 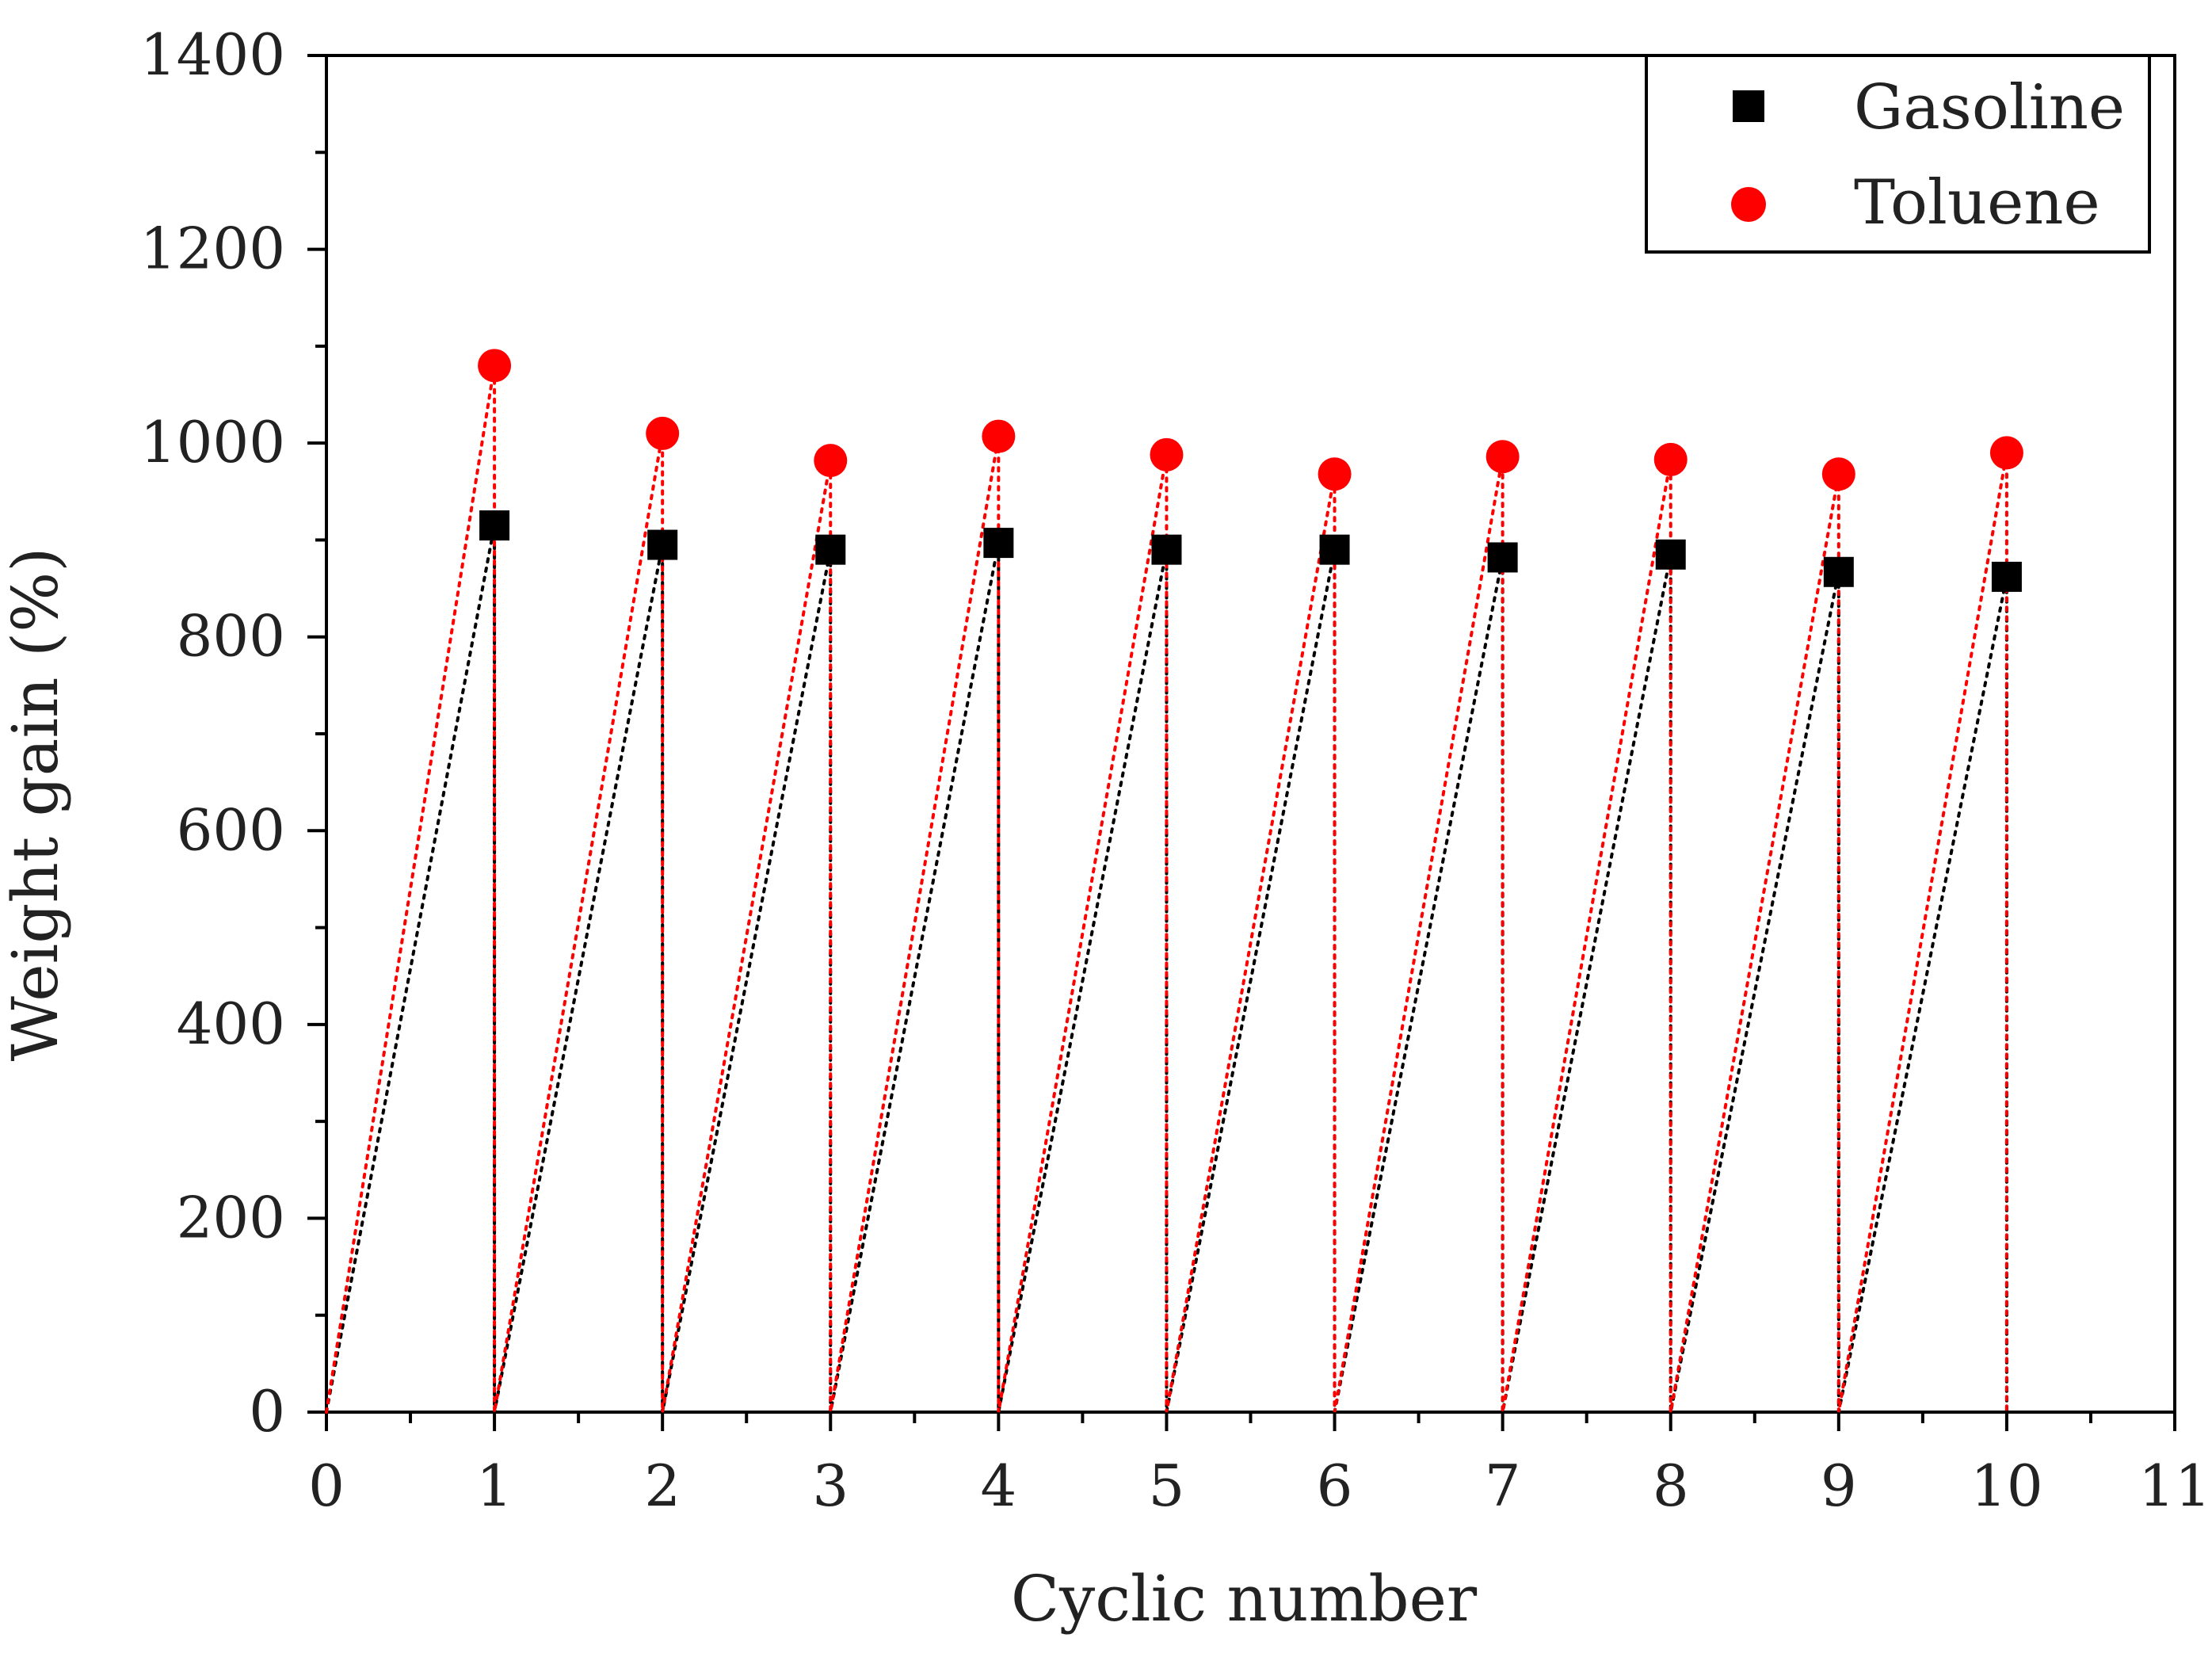 I want to click on y-tick-label: 1000, so click(x=212, y=442).